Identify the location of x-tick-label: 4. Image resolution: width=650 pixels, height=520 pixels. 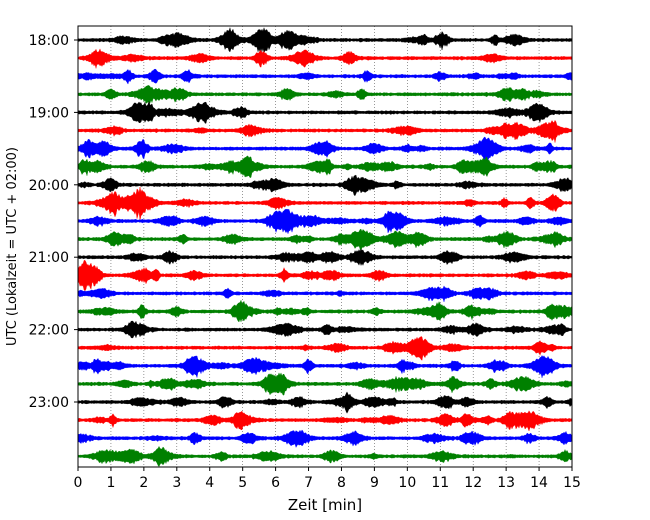
(209, 483).